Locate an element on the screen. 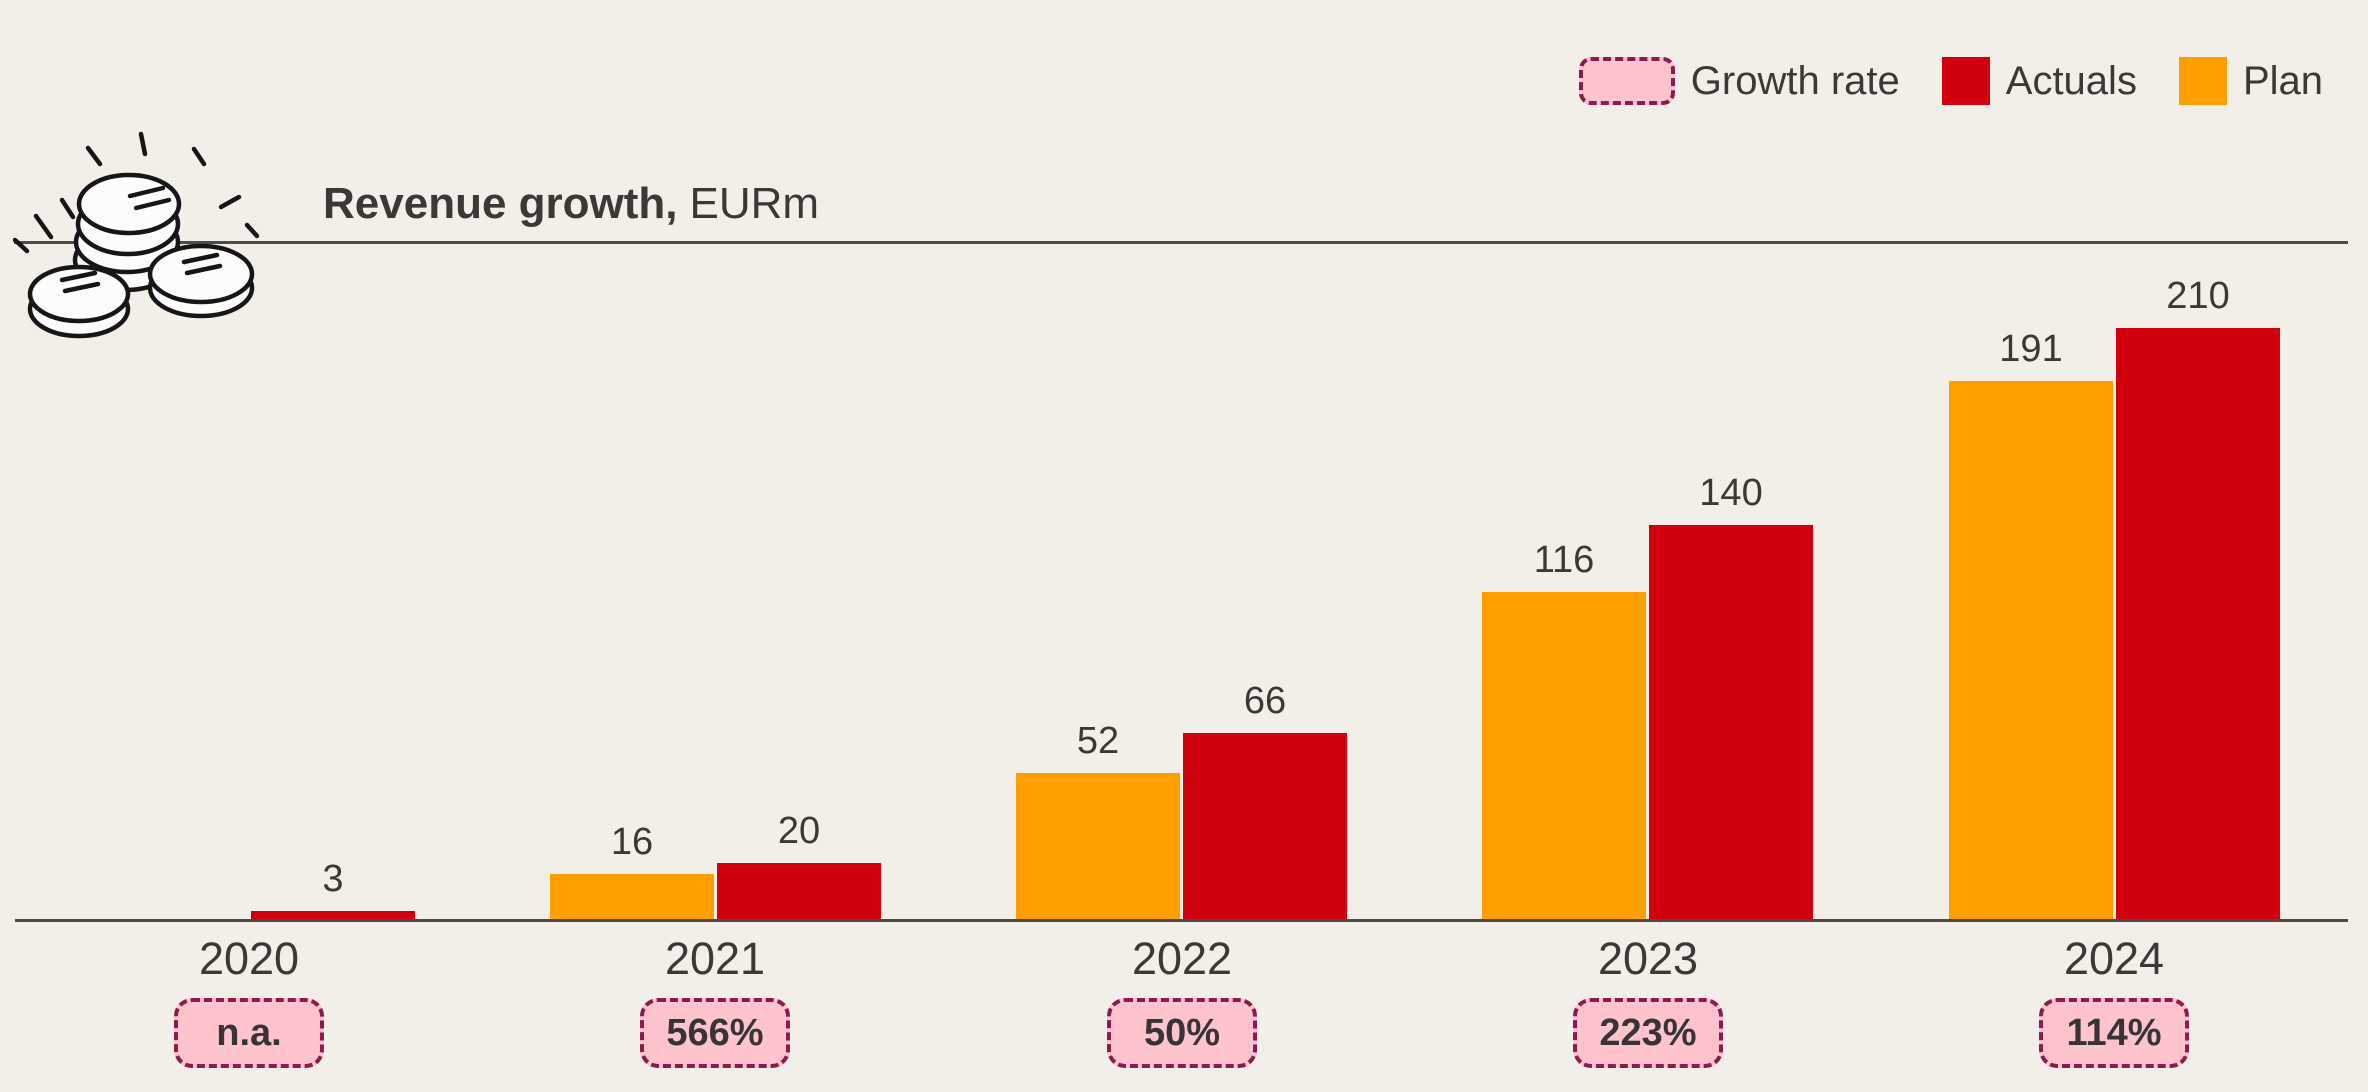 Image resolution: width=2368 pixels, height=1092 pixels. bar-actuals-2021 is located at coordinates (799, 891).